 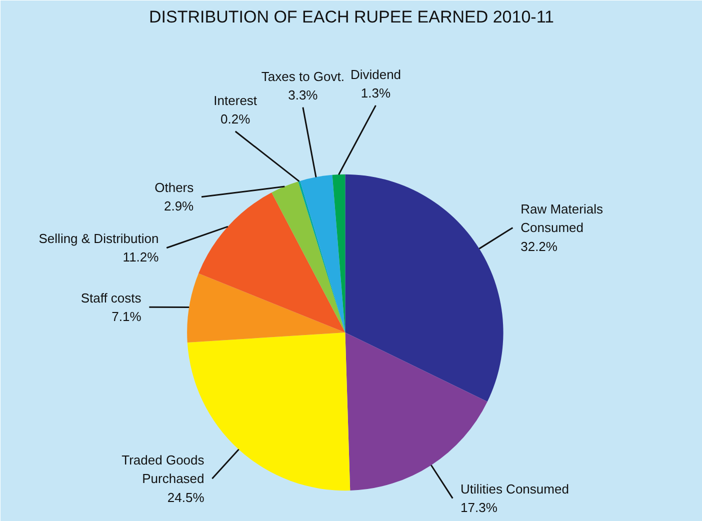 I want to click on data-label: 32.2%, so click(x=539, y=246).